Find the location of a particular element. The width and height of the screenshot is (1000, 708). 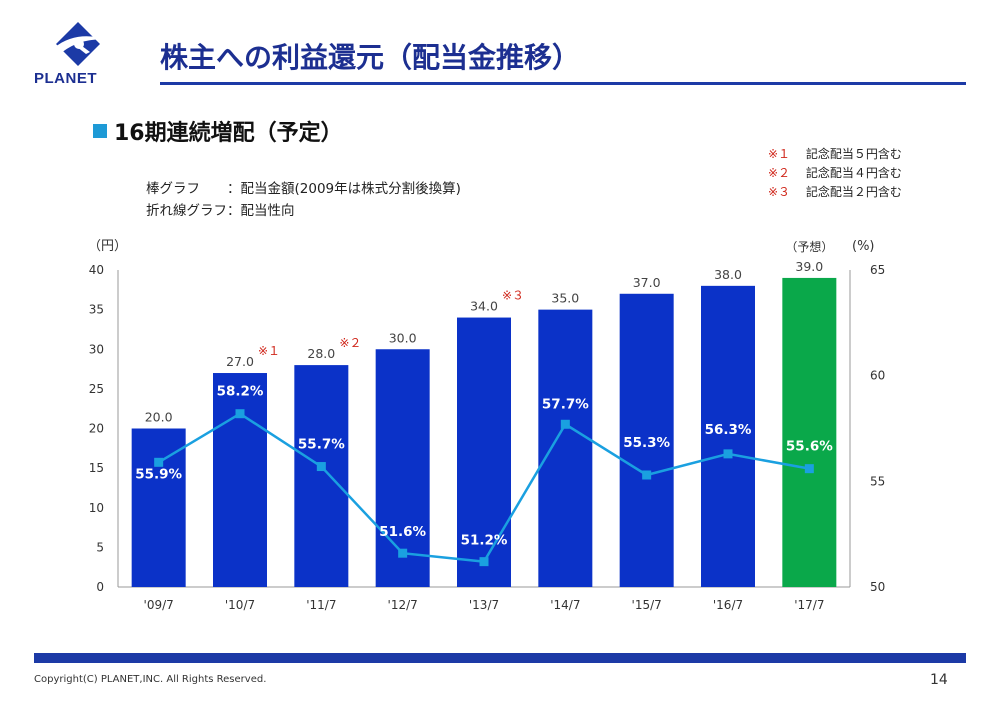

y-tick-label-left: 40 is located at coordinates (96, 270).